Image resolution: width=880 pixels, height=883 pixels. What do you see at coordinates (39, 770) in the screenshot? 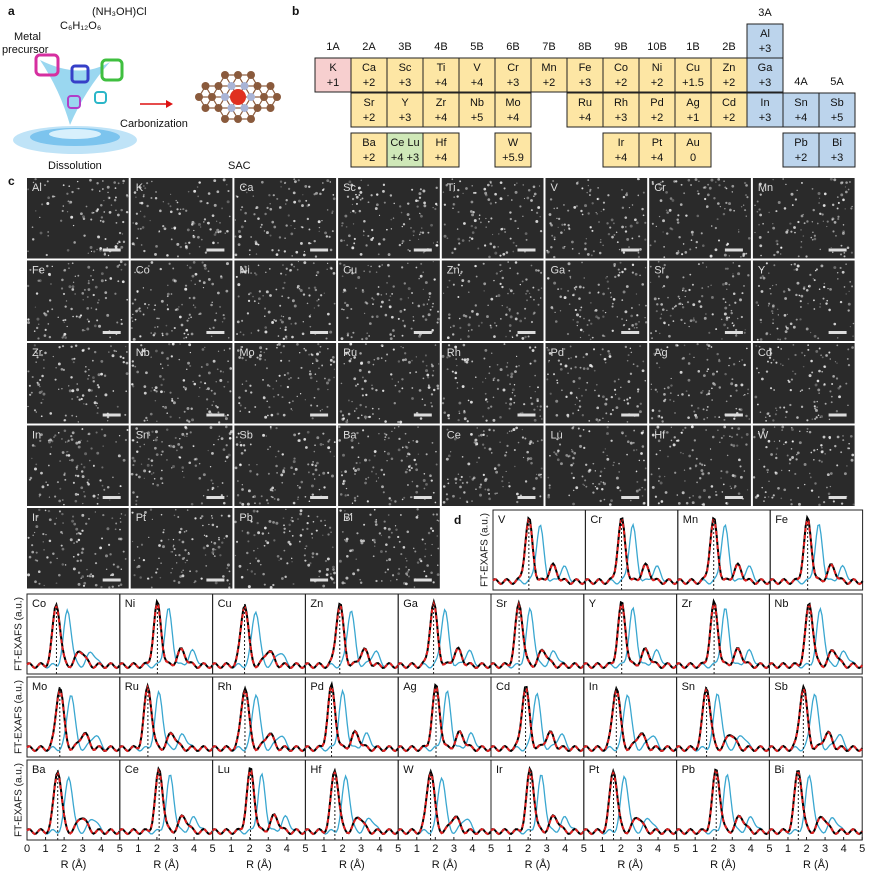
I see `exafs-label: Ba` at bounding box center [39, 770].